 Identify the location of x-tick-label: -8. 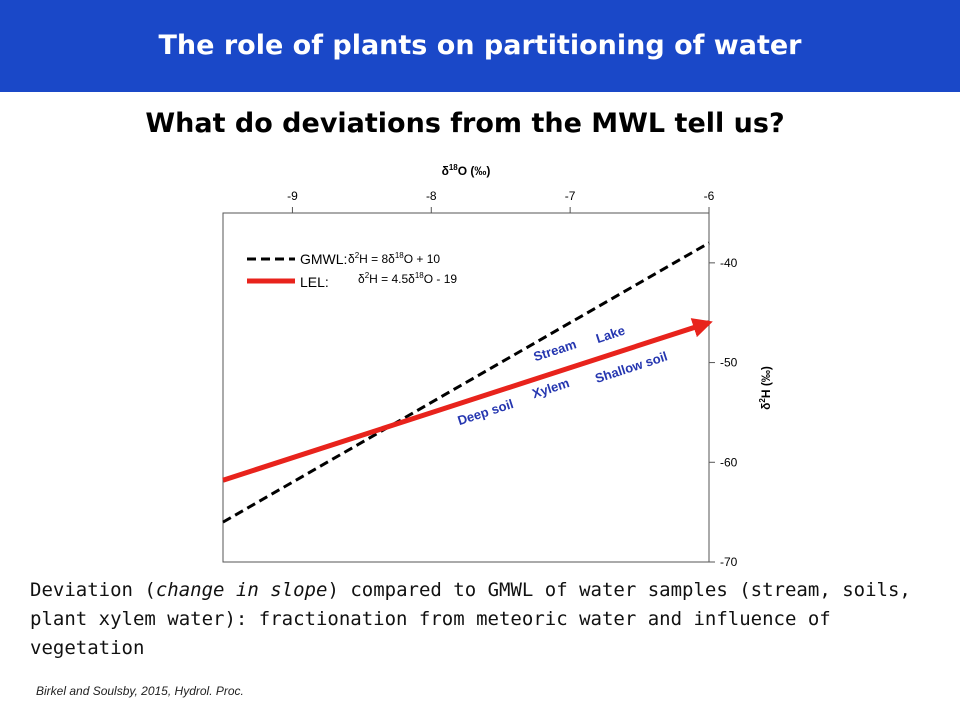
(431, 196).